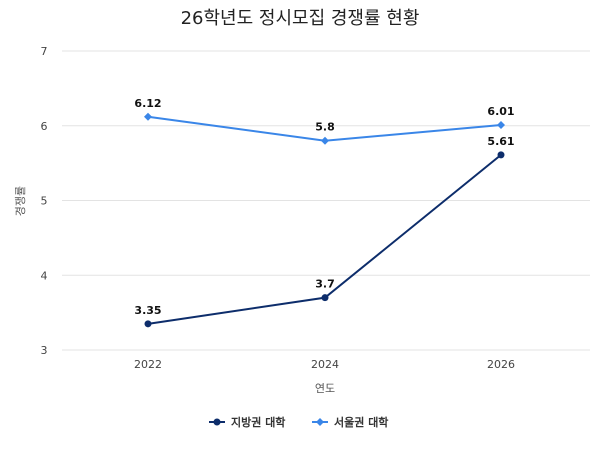 This screenshot has height=450, width=600. What do you see at coordinates (325, 388) in the screenshot?
I see `x-axis-label: 연도` at bounding box center [325, 388].